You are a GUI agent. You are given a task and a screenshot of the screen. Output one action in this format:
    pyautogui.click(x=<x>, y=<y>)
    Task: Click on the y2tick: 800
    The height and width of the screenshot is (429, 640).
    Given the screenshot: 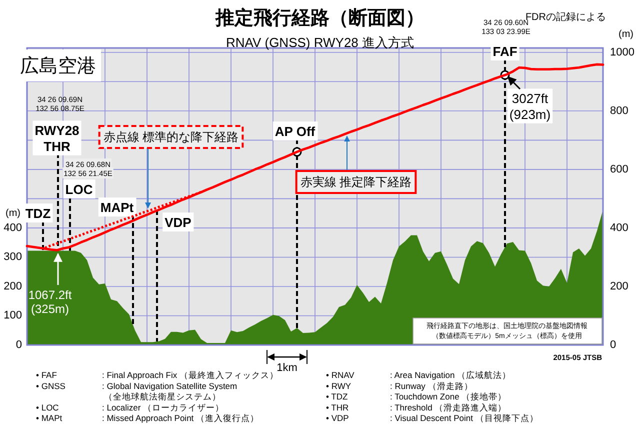 What is the action you would take?
    pyautogui.click(x=619, y=110)
    